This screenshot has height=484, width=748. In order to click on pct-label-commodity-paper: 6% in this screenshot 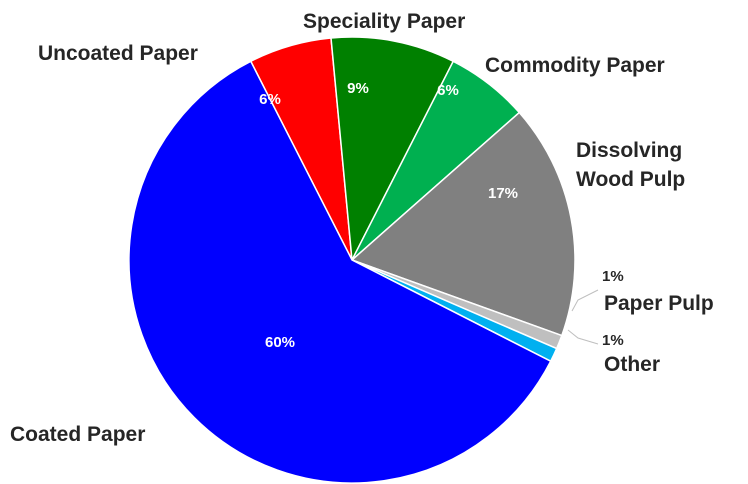, I will do `click(448, 90)`.